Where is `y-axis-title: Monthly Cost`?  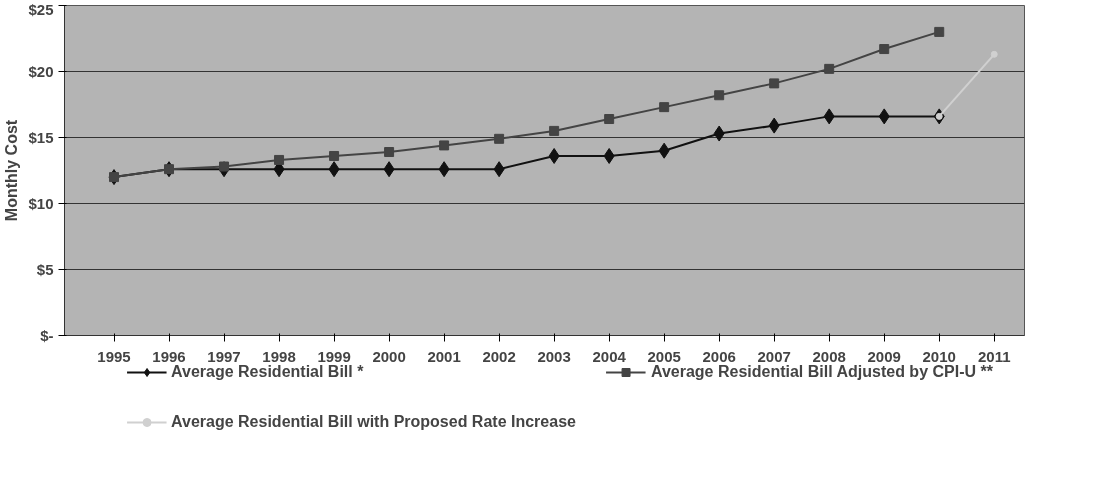 y-axis-title: Monthly Cost is located at coordinates (12, 170).